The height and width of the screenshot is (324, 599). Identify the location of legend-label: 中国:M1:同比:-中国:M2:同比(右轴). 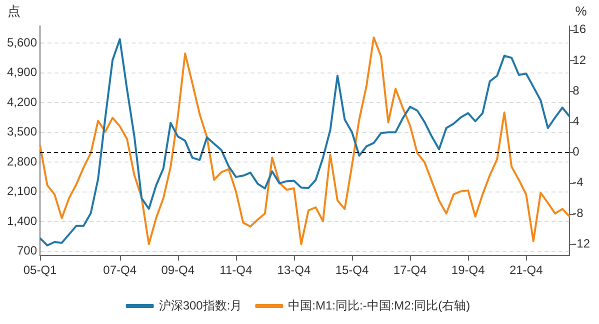
(379, 305).